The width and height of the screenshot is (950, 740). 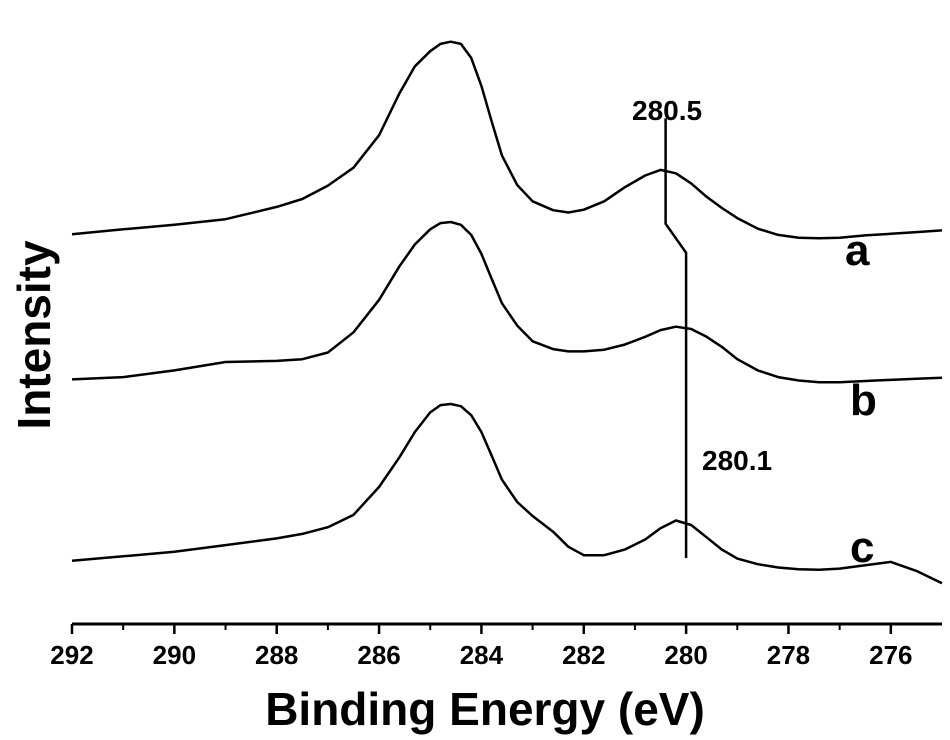 I want to click on series-label-b: b, so click(x=863, y=400).